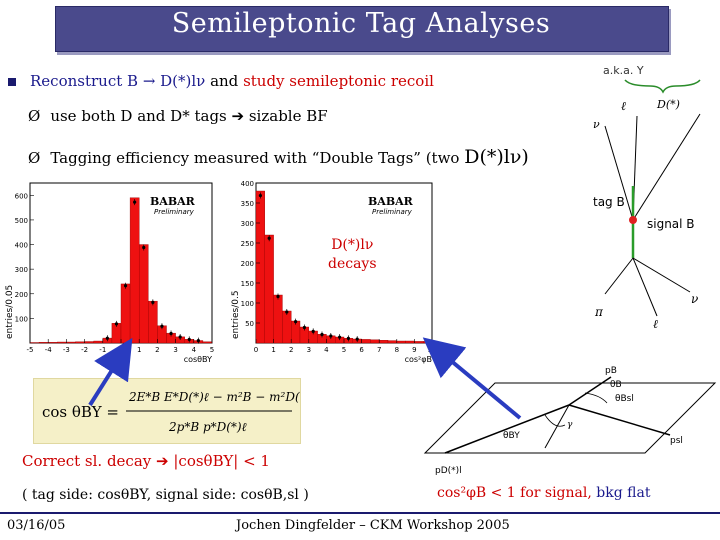 This screenshot has width=720, height=540. Describe the element at coordinates (676, 441) in the screenshot. I see `svg-text: psl` at that location.